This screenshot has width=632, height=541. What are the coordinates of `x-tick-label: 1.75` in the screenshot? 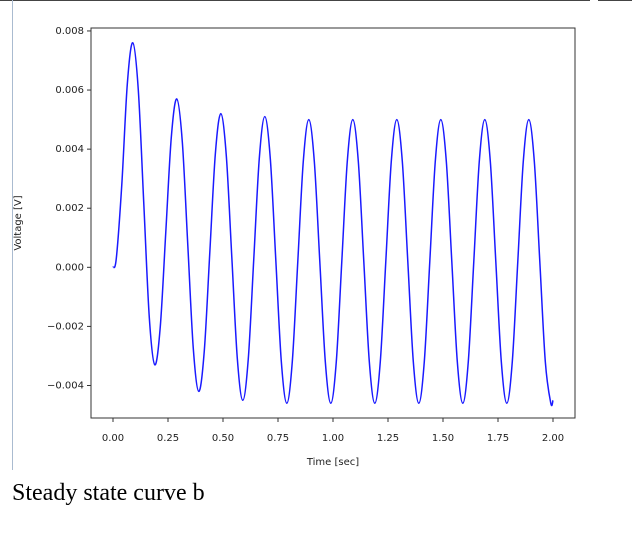 It's located at (498, 438).